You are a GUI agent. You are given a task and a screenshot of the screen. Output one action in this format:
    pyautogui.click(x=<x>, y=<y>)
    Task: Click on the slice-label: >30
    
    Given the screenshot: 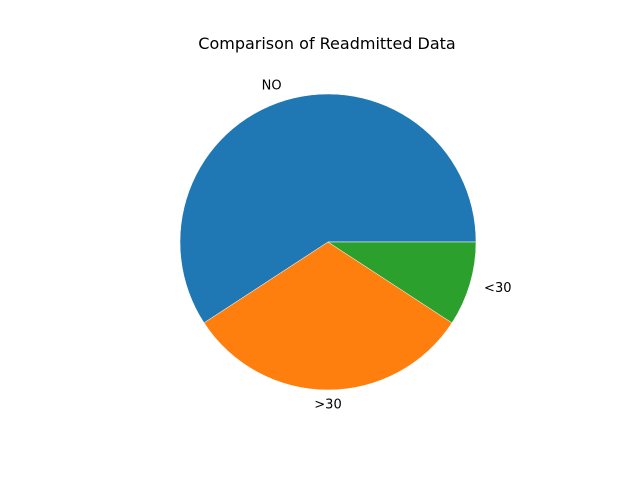 What is the action you would take?
    pyautogui.click(x=327, y=404)
    